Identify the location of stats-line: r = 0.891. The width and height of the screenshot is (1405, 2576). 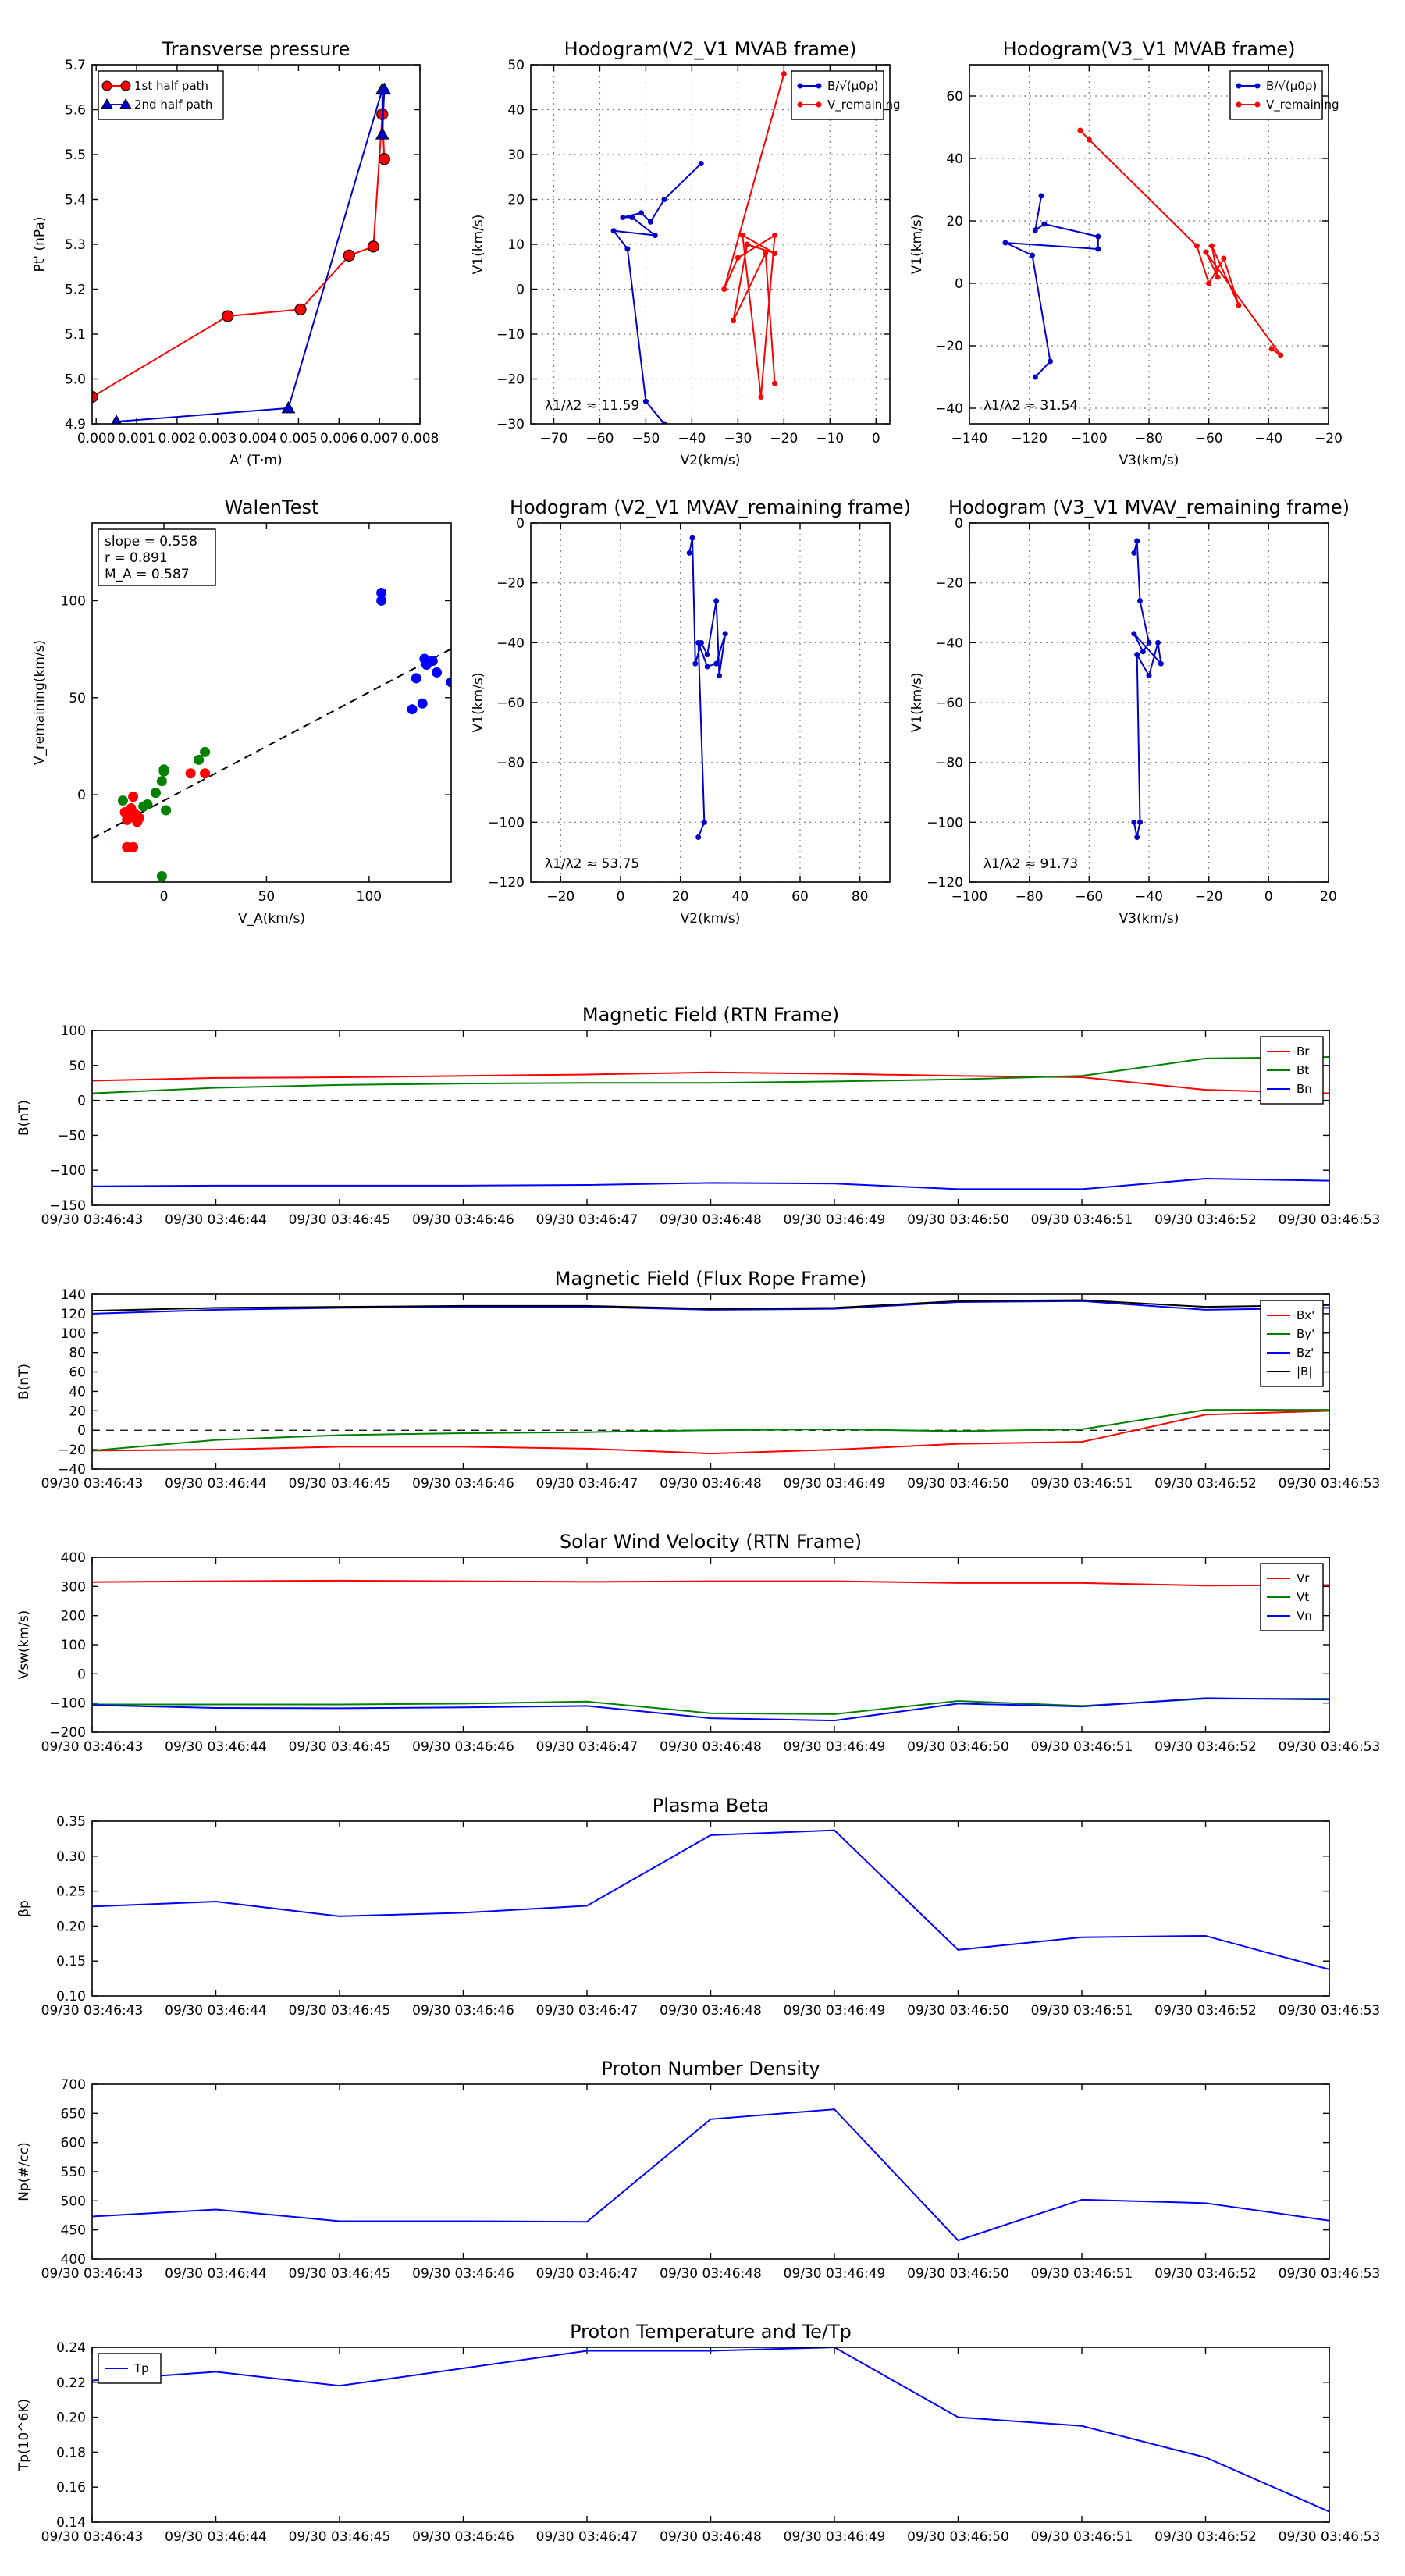
(136, 558).